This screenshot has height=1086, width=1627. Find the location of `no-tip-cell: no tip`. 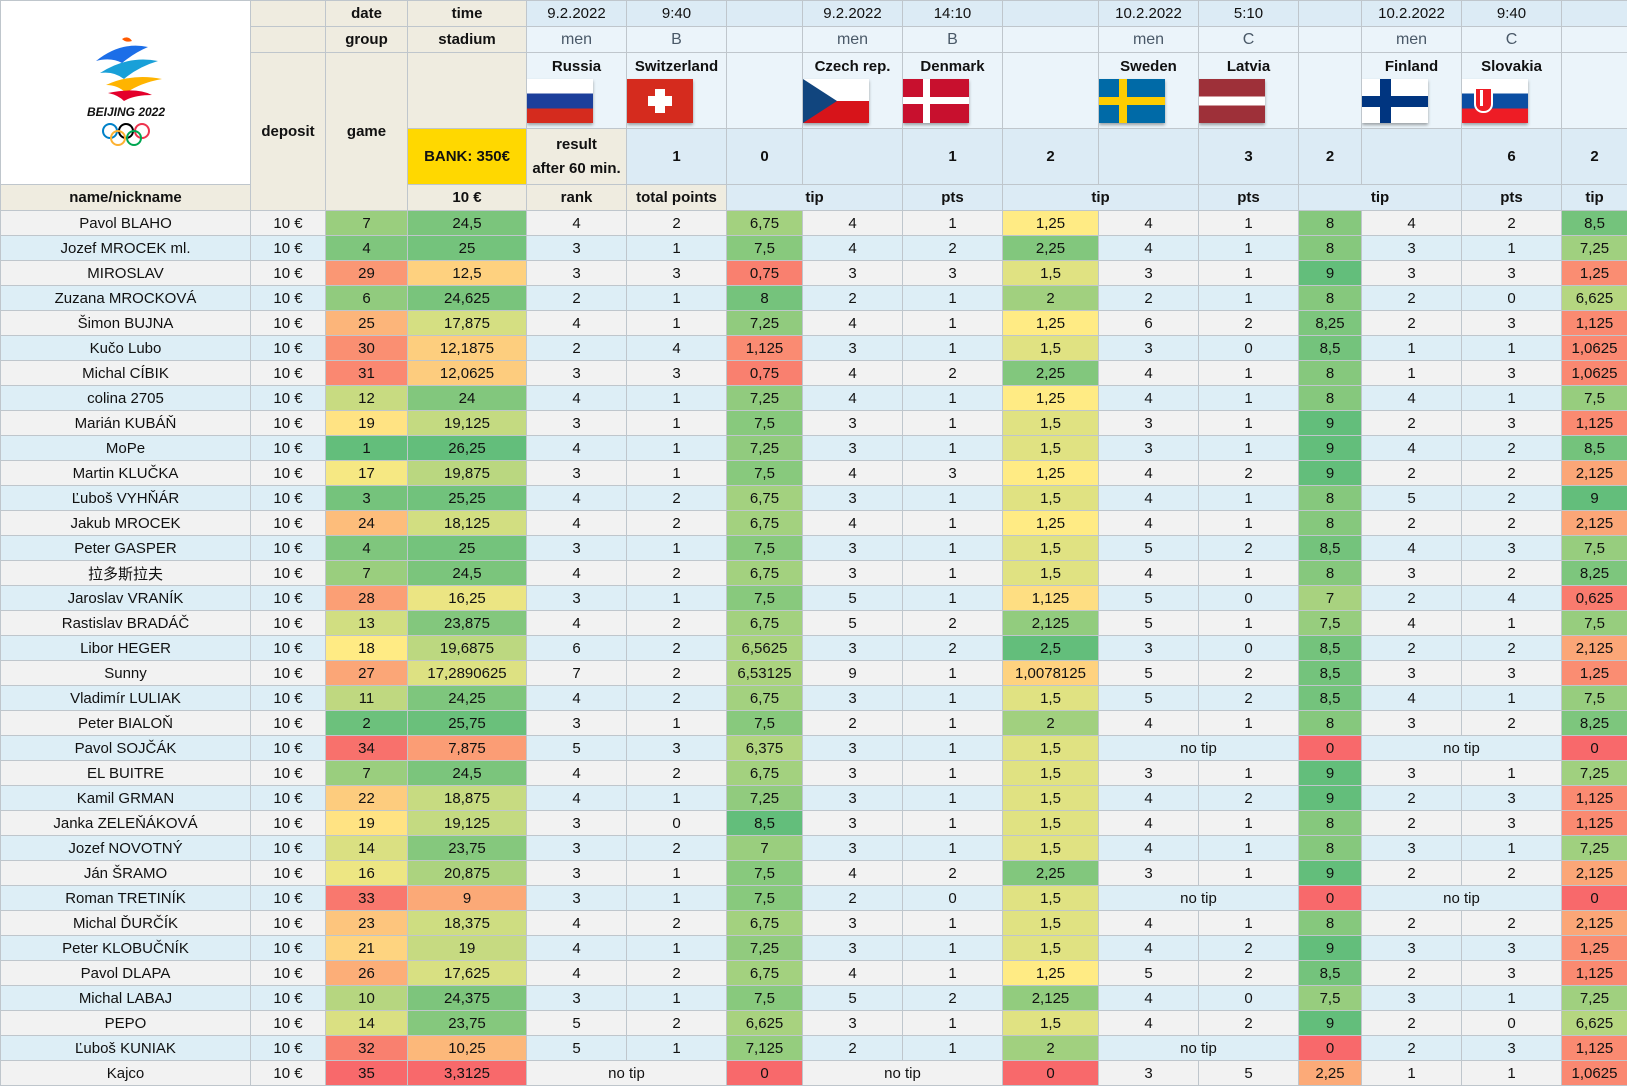

no-tip-cell: no tip is located at coordinates (1198, 1048).